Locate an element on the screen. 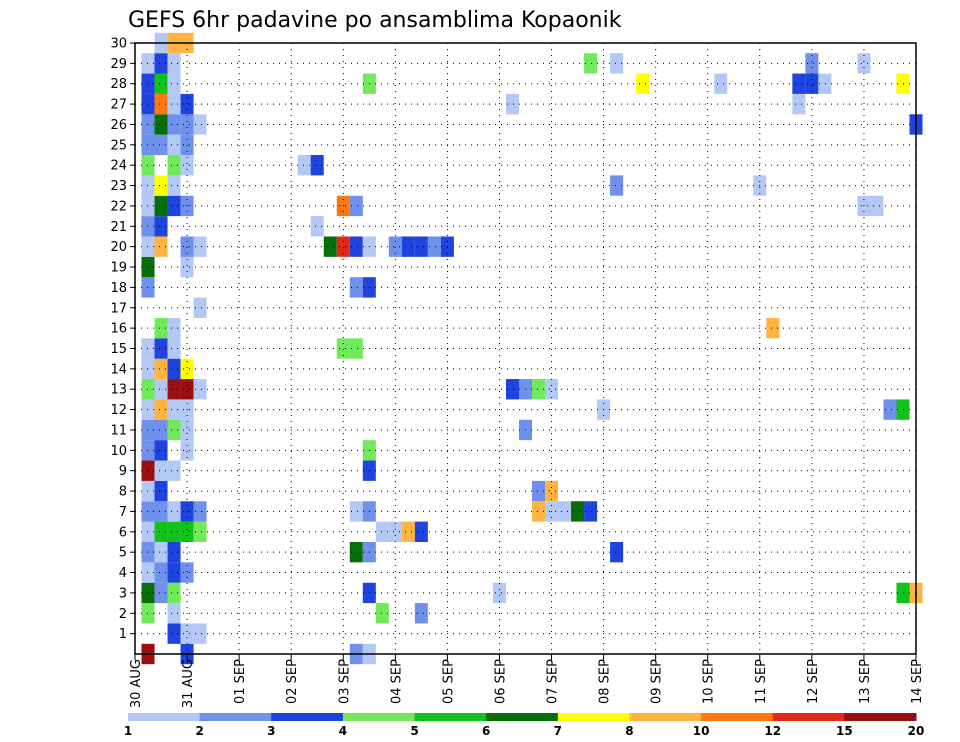 Image resolution: width=960 pixels, height=742 pixels. legend-label: 12 is located at coordinates (772, 731).